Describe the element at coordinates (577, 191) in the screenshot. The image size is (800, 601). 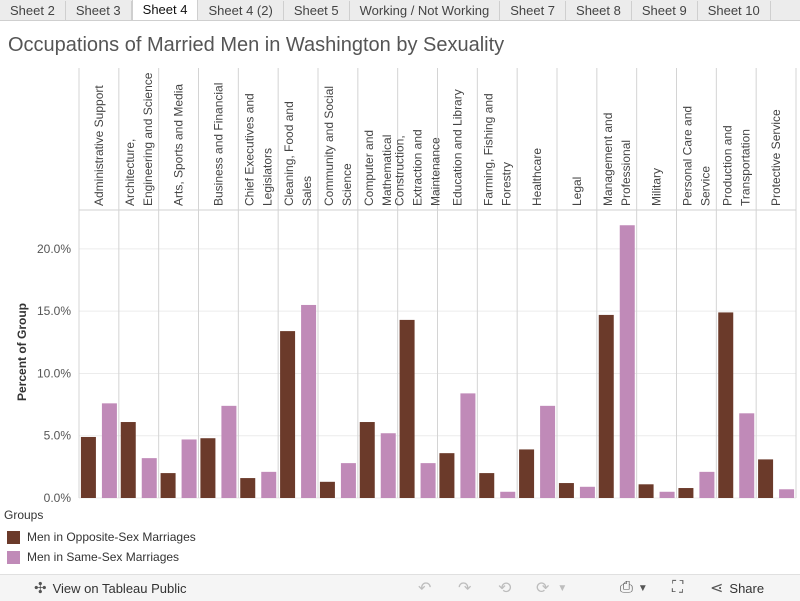
I see `category-header: Legal` at that location.